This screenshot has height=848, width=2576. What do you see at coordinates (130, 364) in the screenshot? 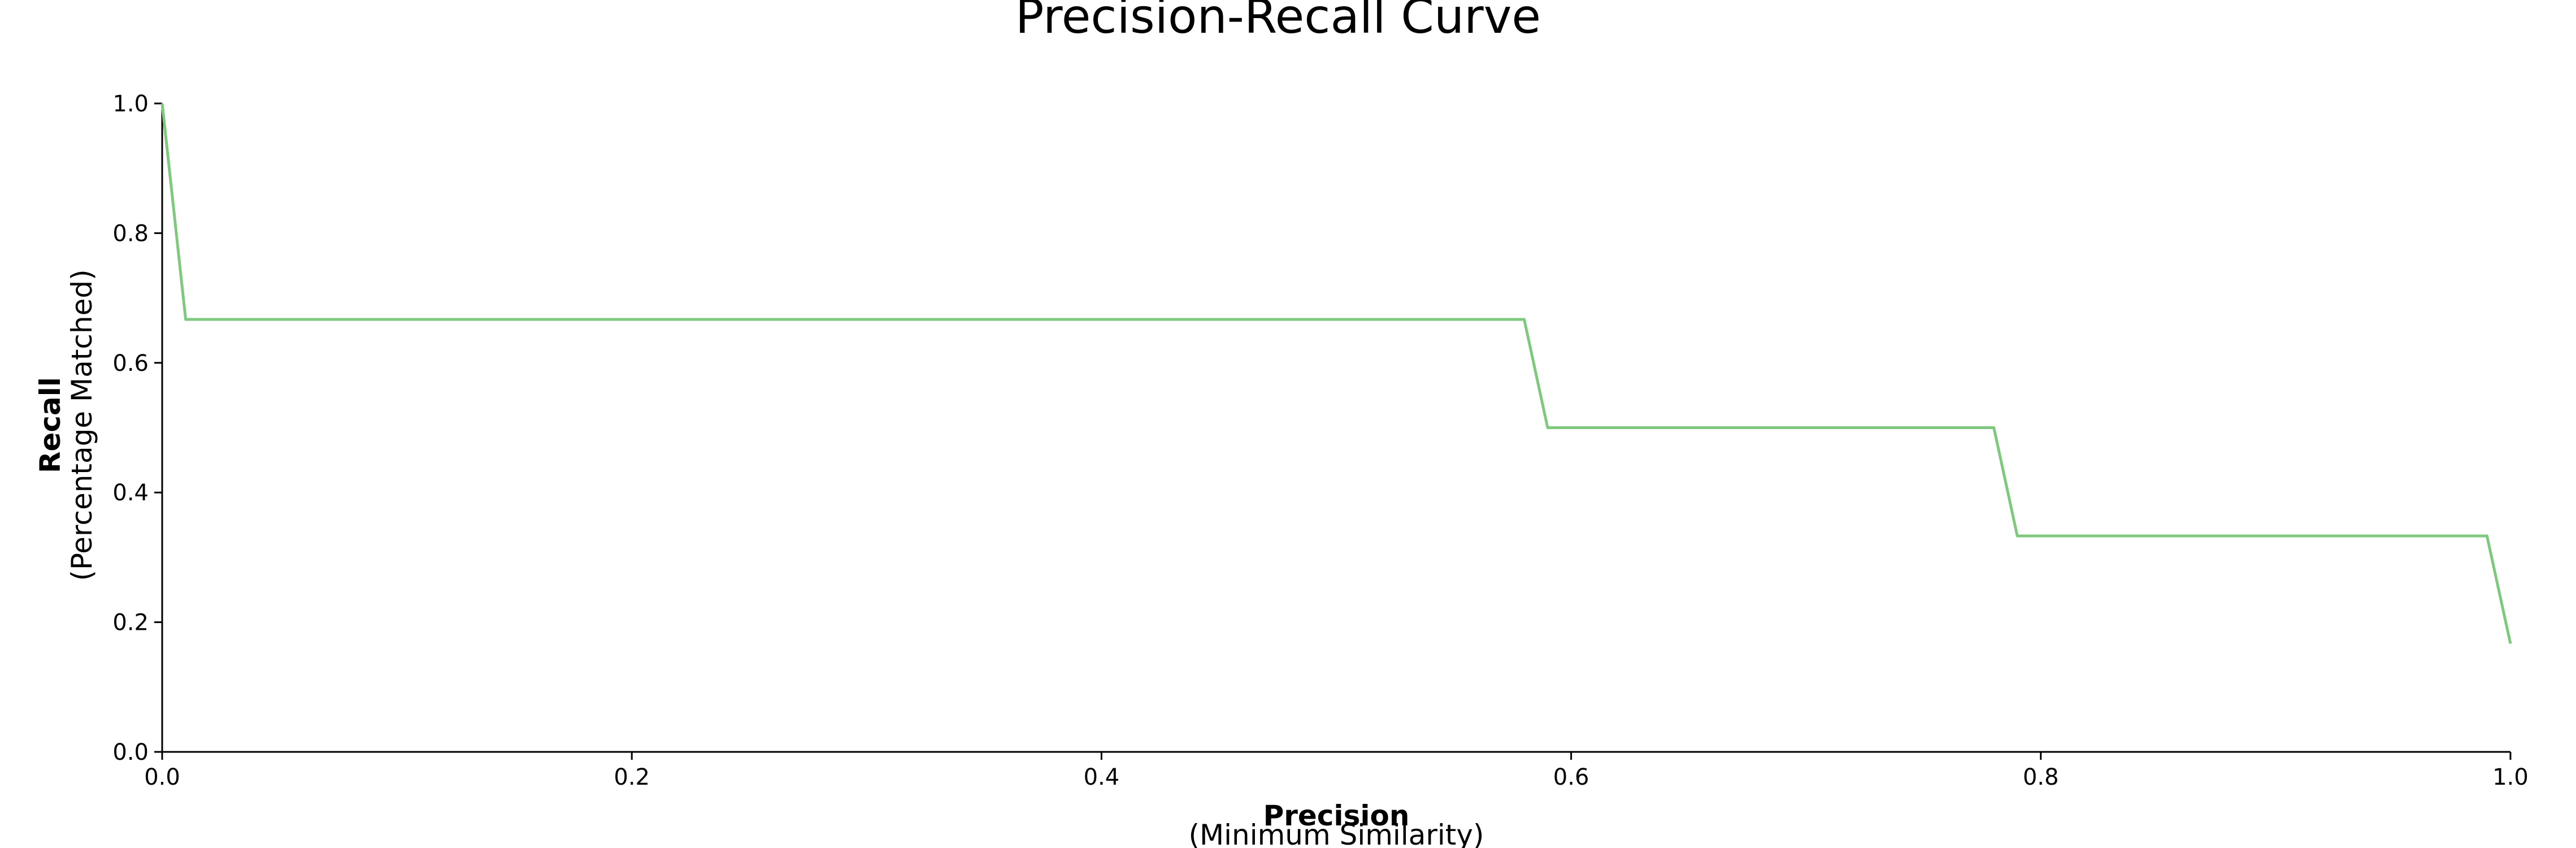
I see `y-tick-label: 0.6` at bounding box center [130, 364].